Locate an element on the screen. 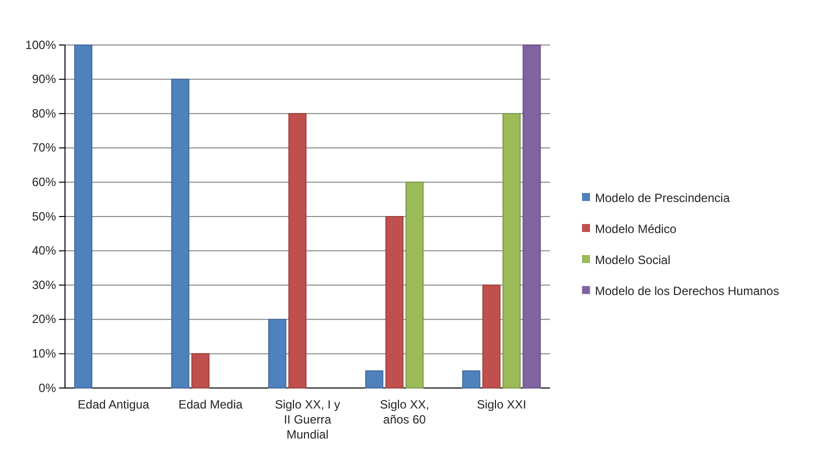 The width and height of the screenshot is (827, 461). y-tick-label: 20% is located at coordinates (44, 319).